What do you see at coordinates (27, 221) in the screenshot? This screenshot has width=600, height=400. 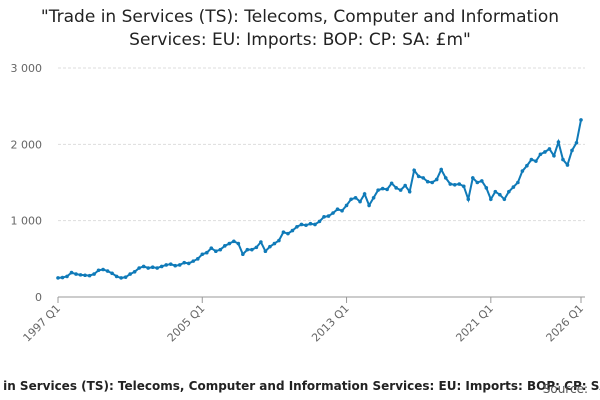 I see `y-tick-label: 1 000` at bounding box center [27, 221].